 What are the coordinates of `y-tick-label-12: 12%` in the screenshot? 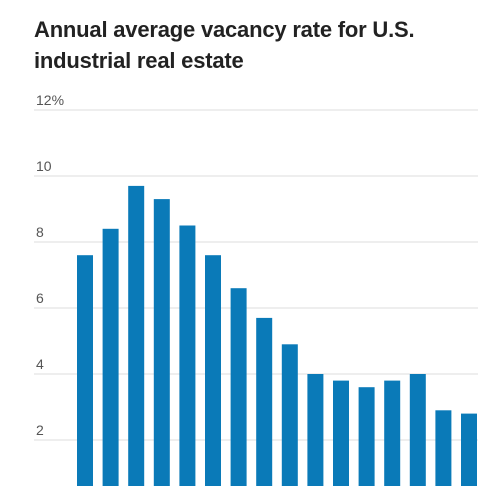 It's located at (50, 100).